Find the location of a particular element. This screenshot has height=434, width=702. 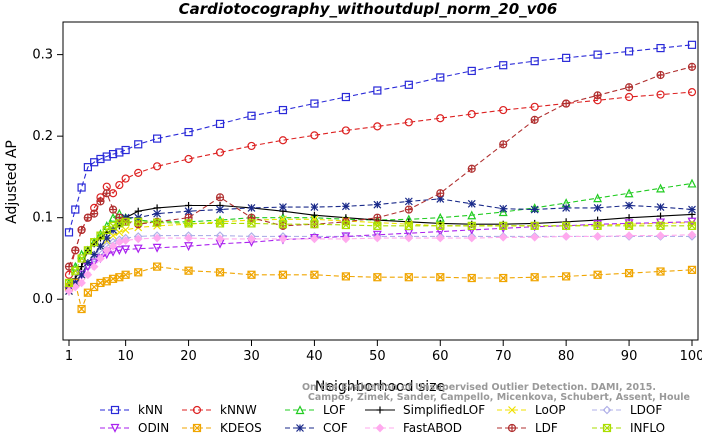

legend-label-fastabod: FastABOD is located at coordinates (432, 427).